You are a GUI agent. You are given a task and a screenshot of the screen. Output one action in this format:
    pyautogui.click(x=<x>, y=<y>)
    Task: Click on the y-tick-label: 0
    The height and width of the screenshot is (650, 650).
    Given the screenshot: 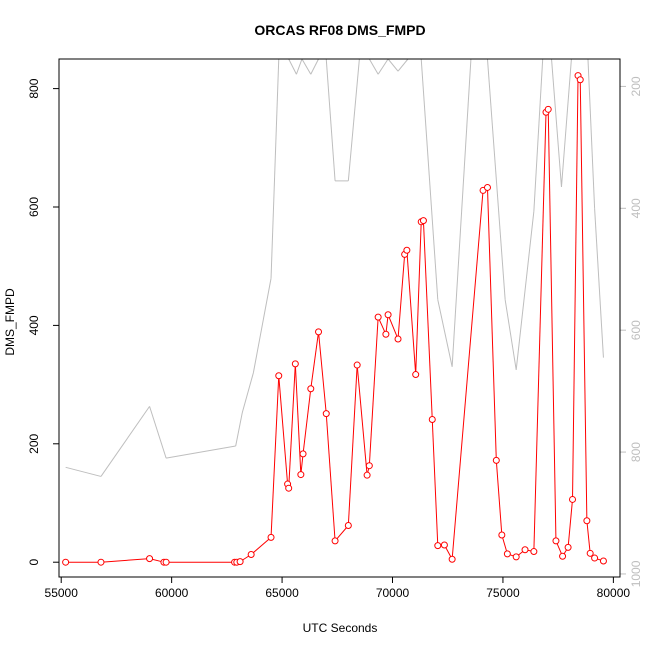 What is the action you would take?
    pyautogui.click(x=34, y=562)
    